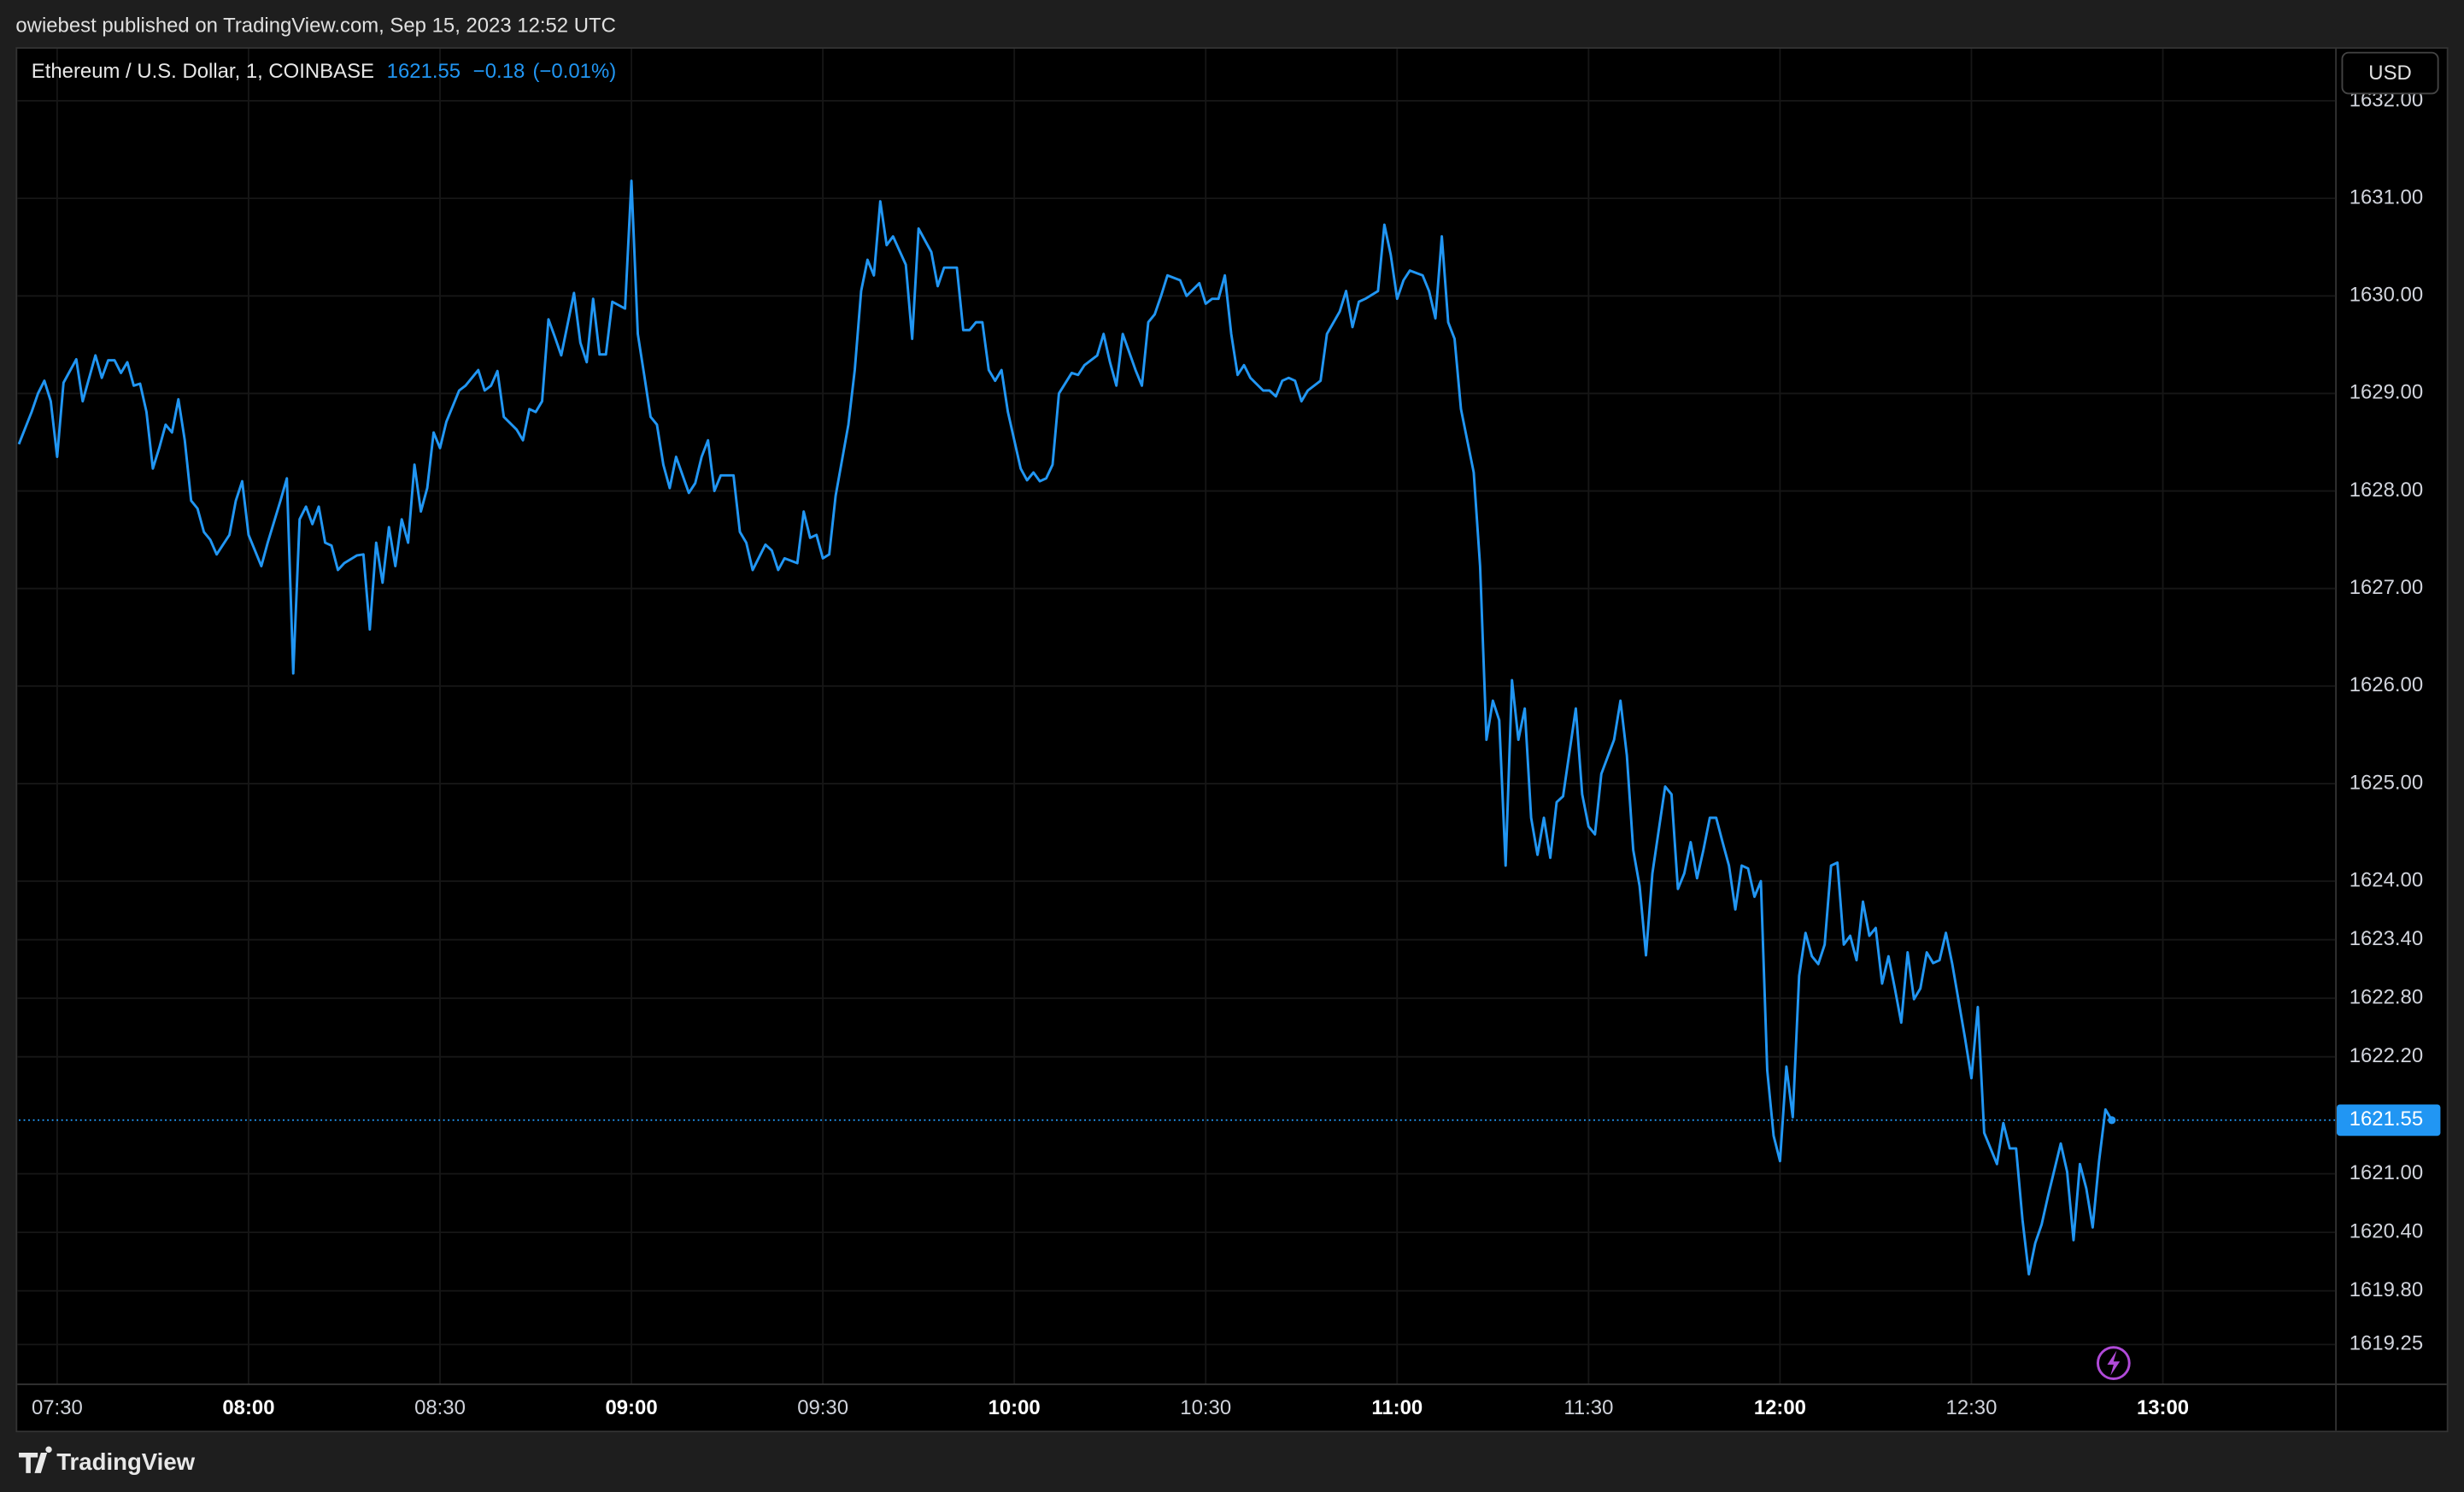  I want to click on lightning-bolt, so click(2114, 1363).